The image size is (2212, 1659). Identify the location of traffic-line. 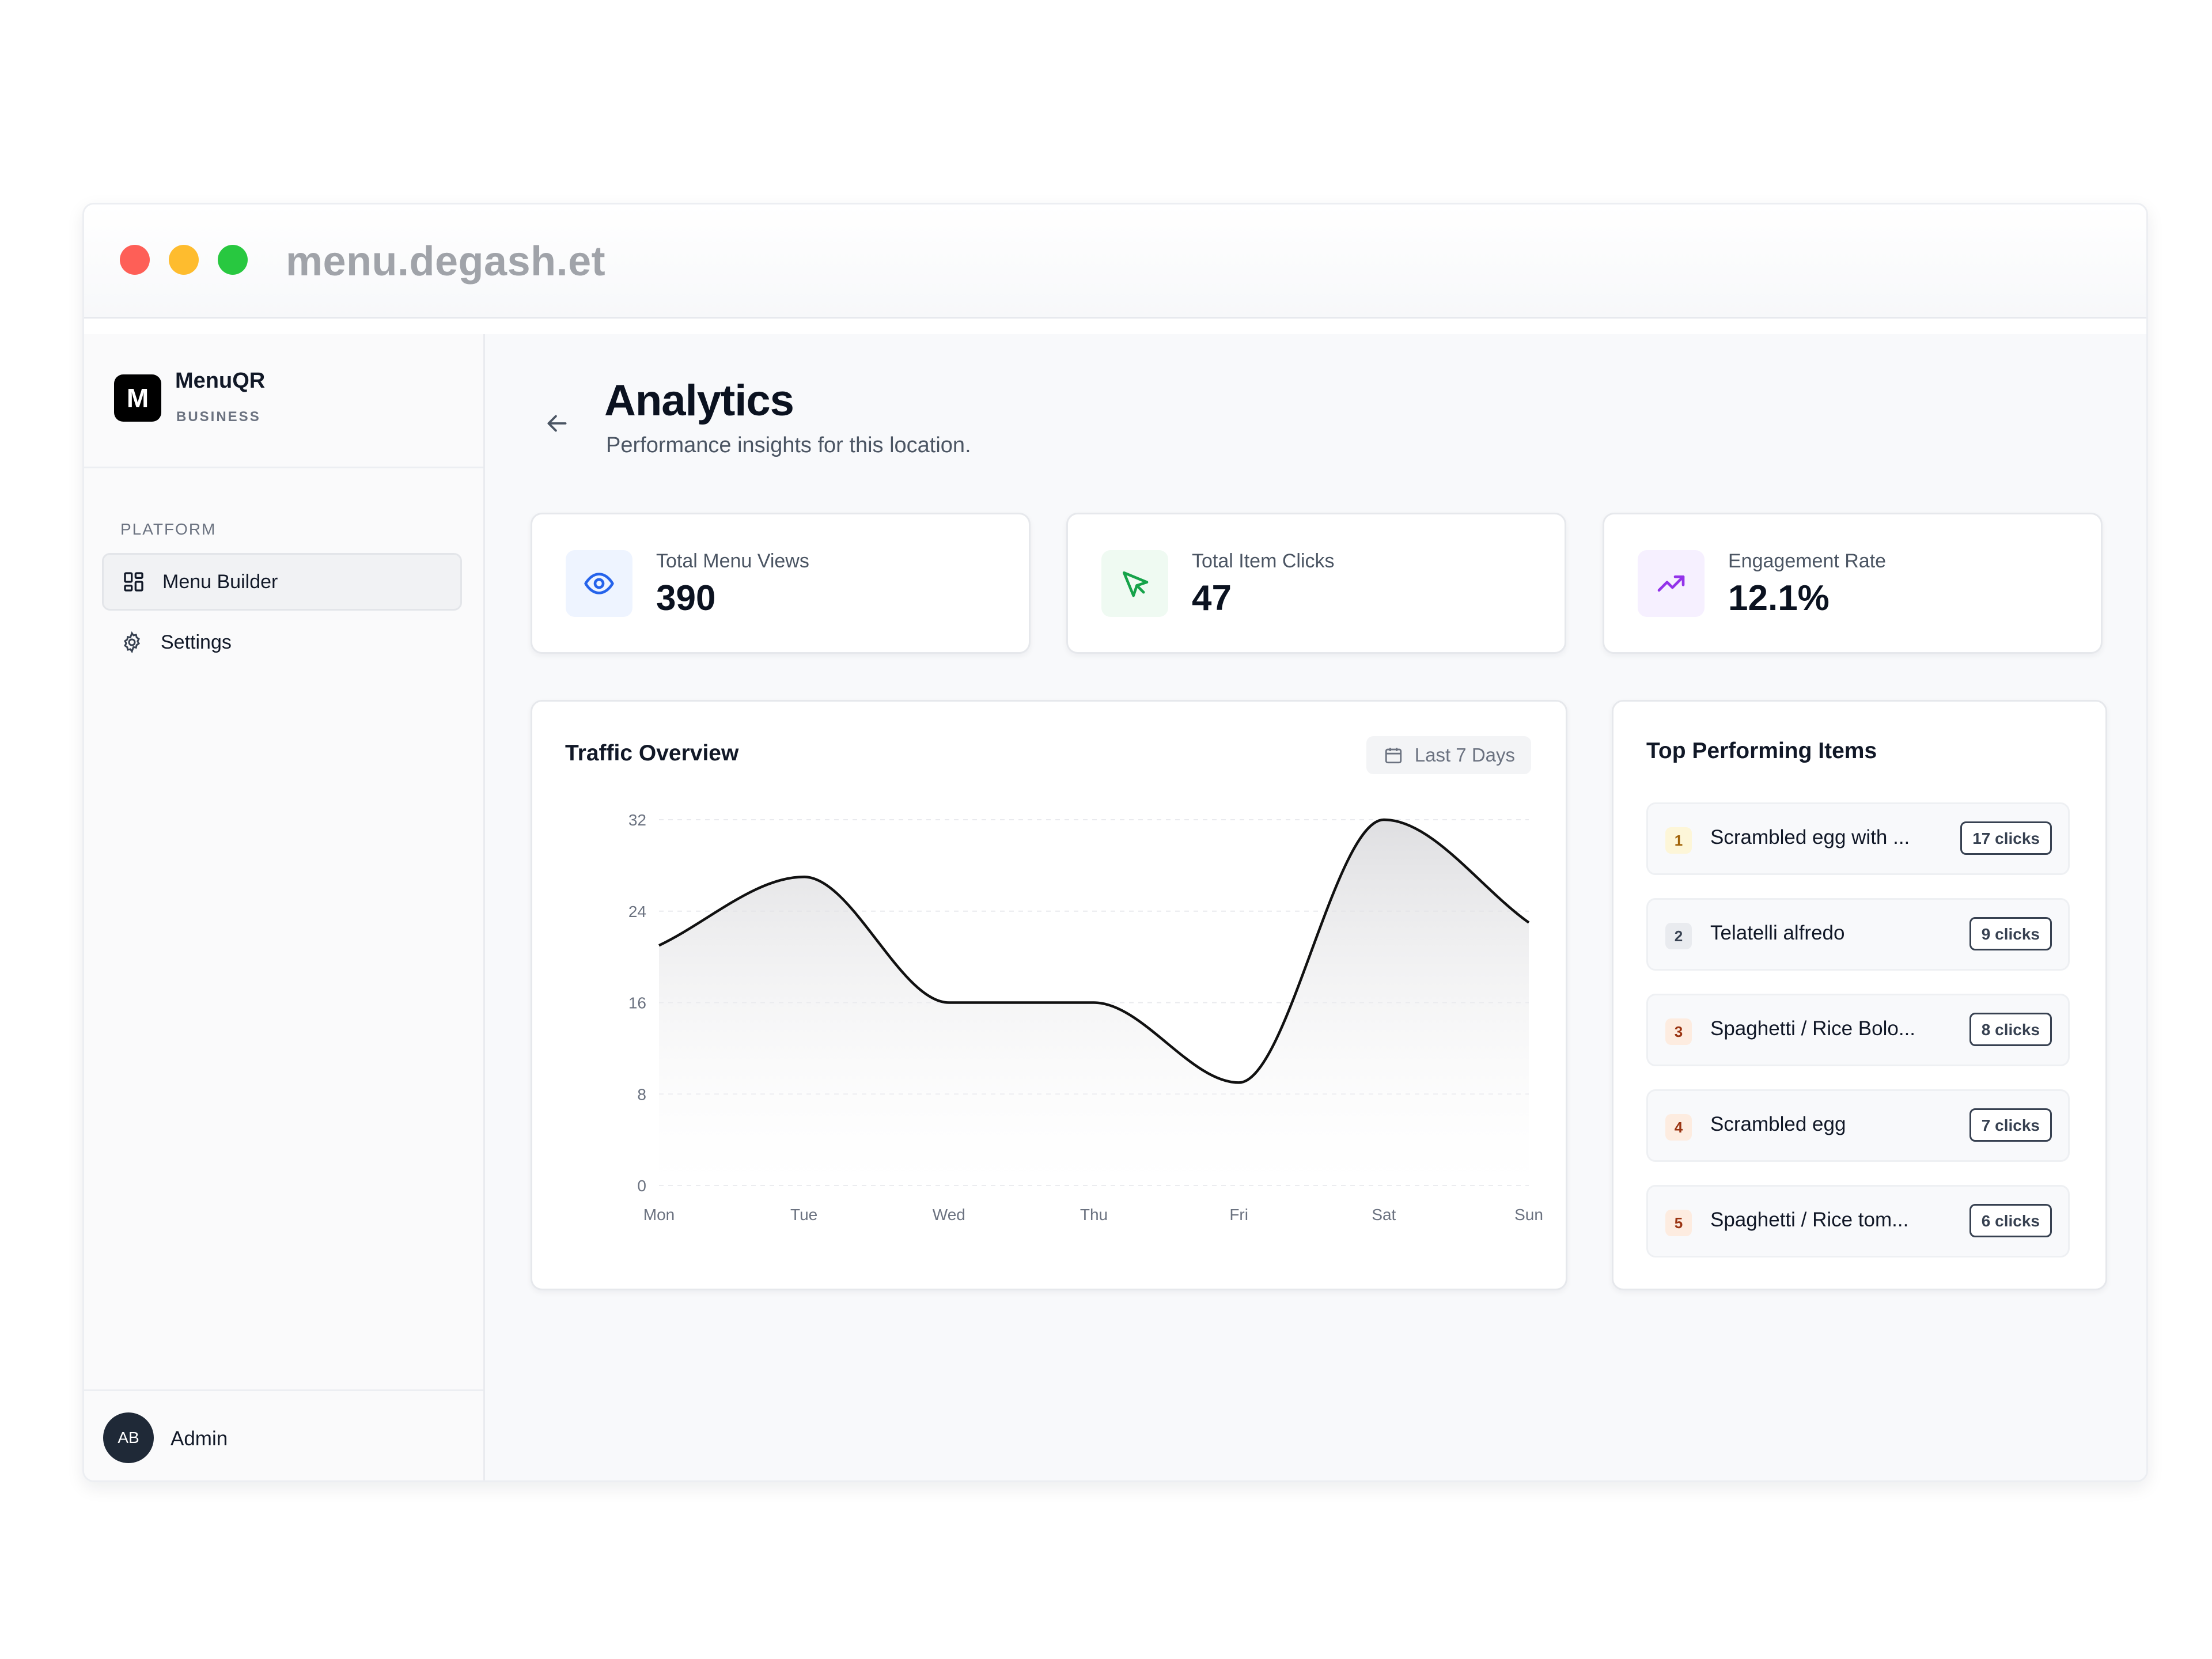
(1094, 951).